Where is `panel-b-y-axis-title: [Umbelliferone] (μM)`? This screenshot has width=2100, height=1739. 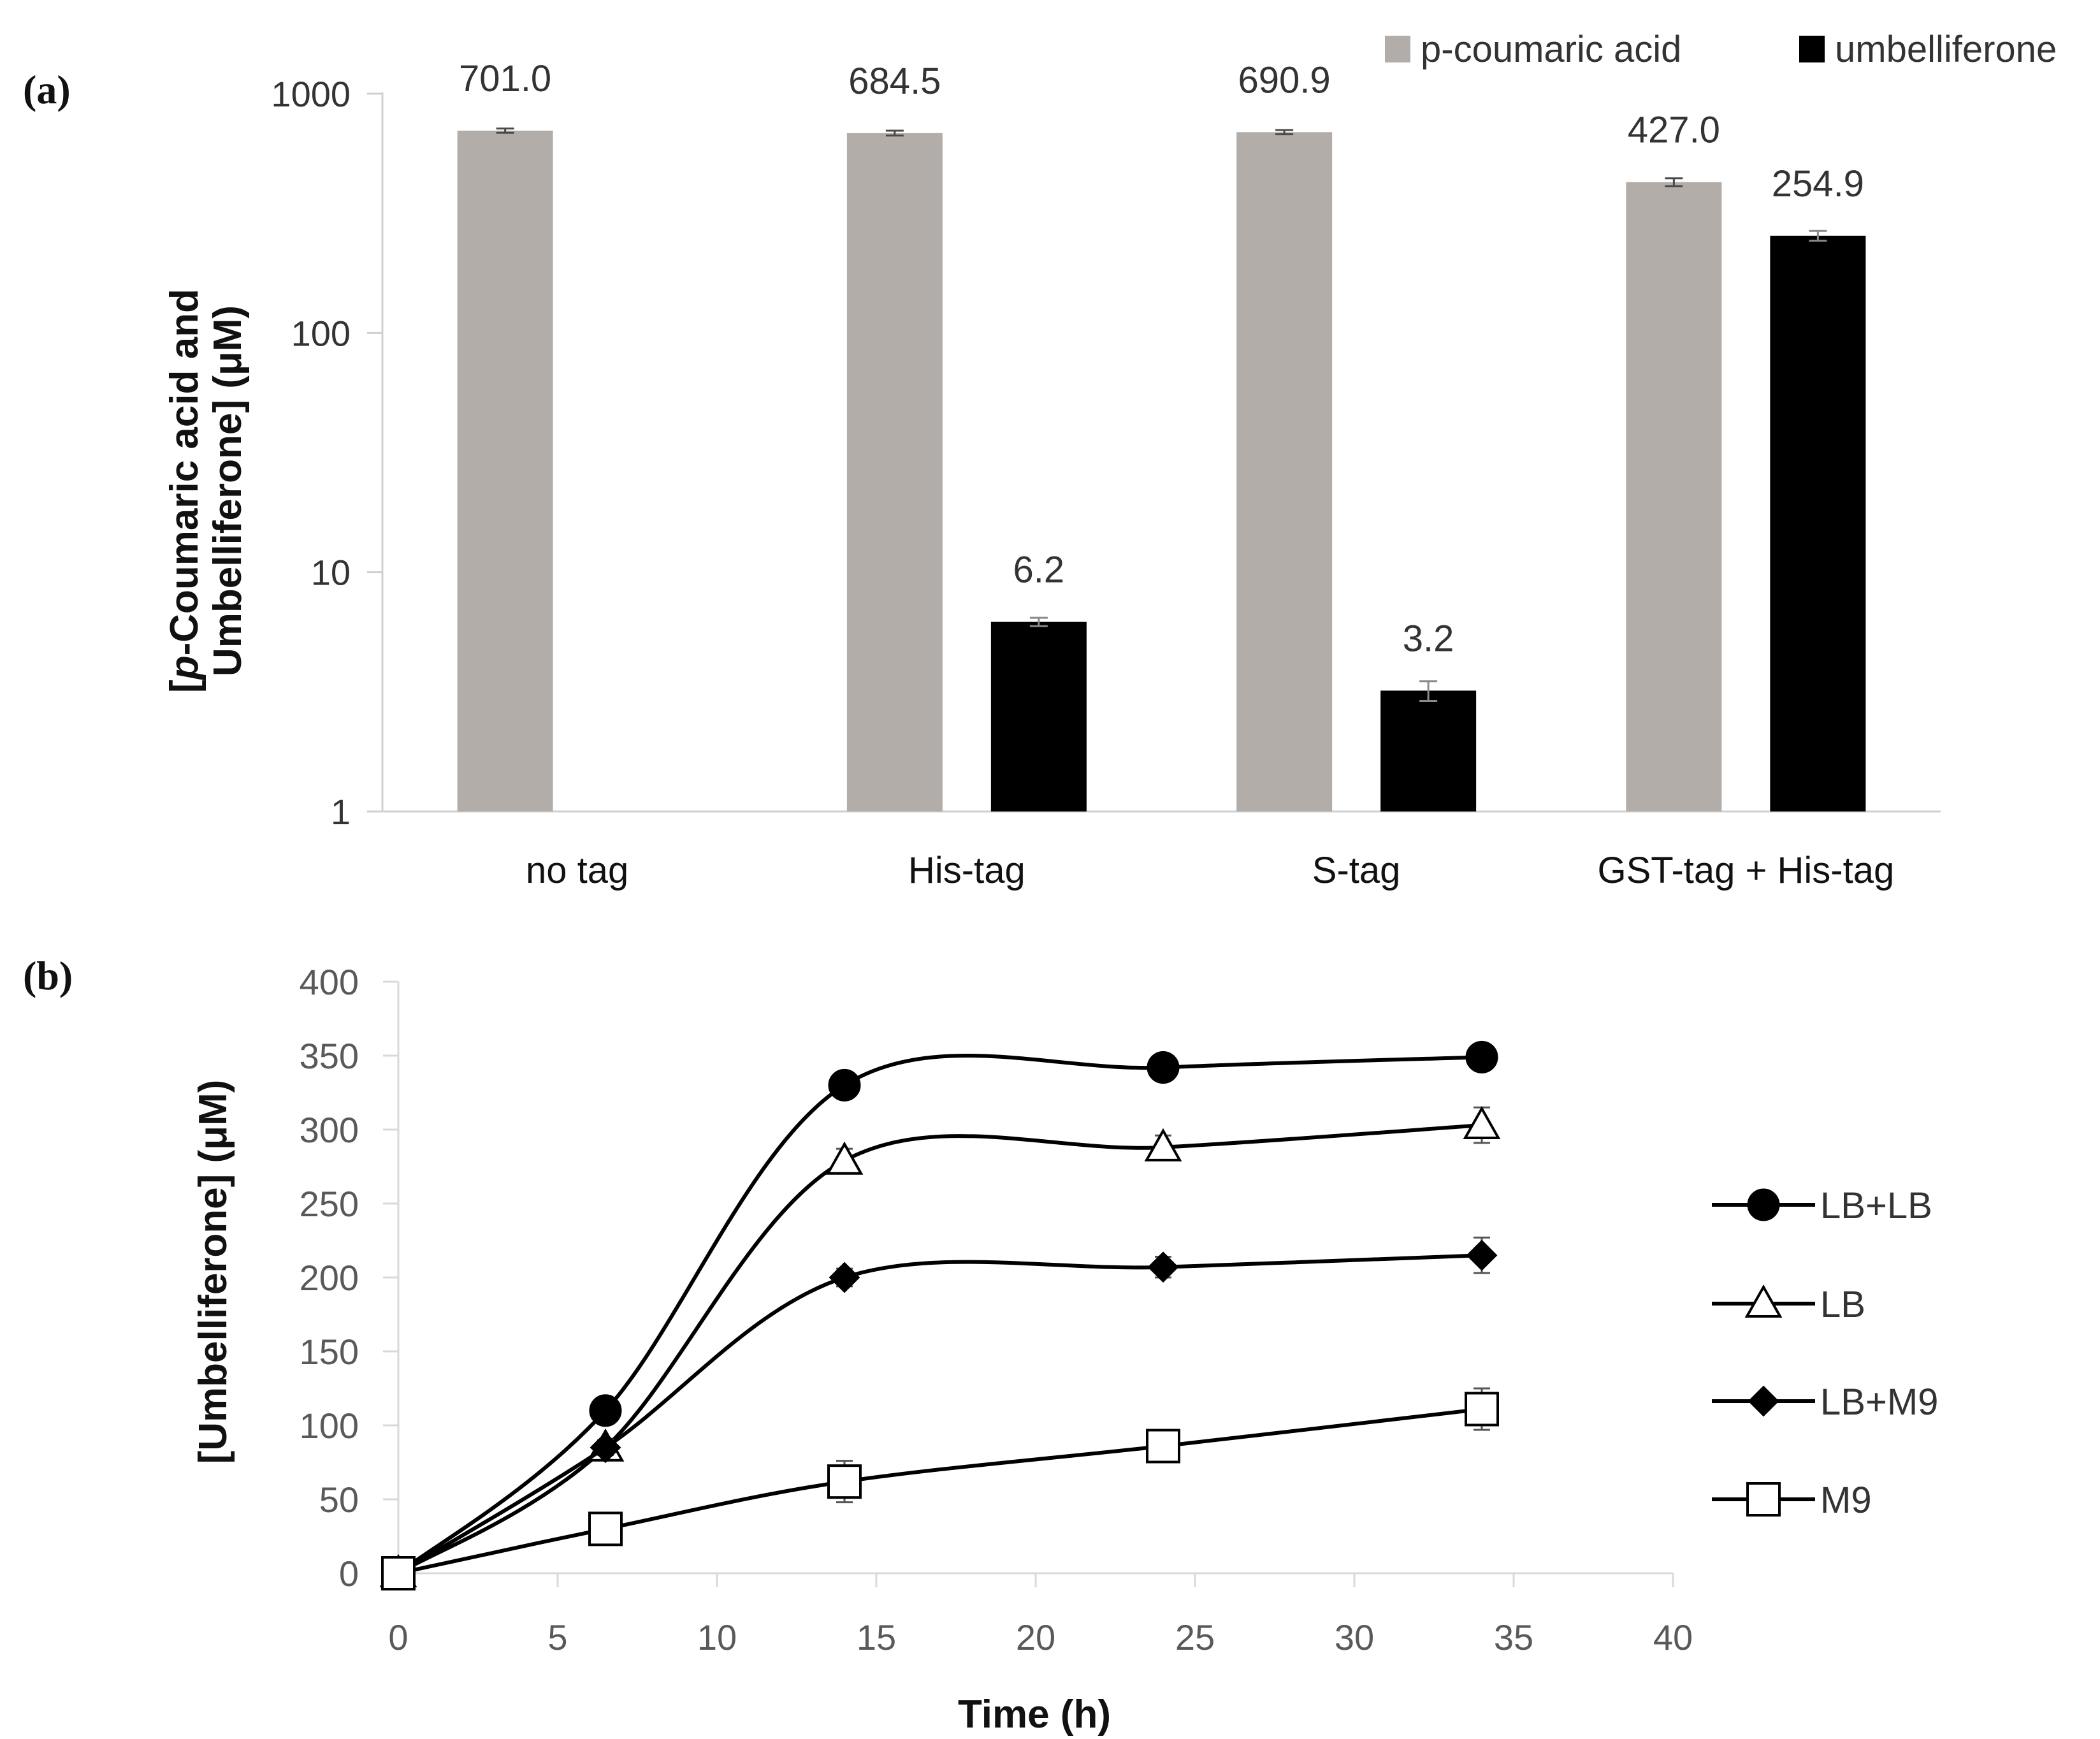 panel-b-y-axis-title: [Umbelliferone] (μM) is located at coordinates (213, 1272).